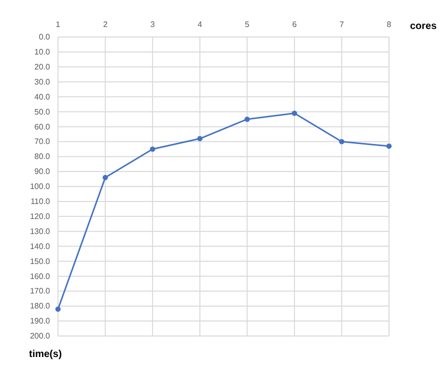 This screenshot has height=372, width=448. I want to click on y-tick-label: 110.0, so click(40, 201).